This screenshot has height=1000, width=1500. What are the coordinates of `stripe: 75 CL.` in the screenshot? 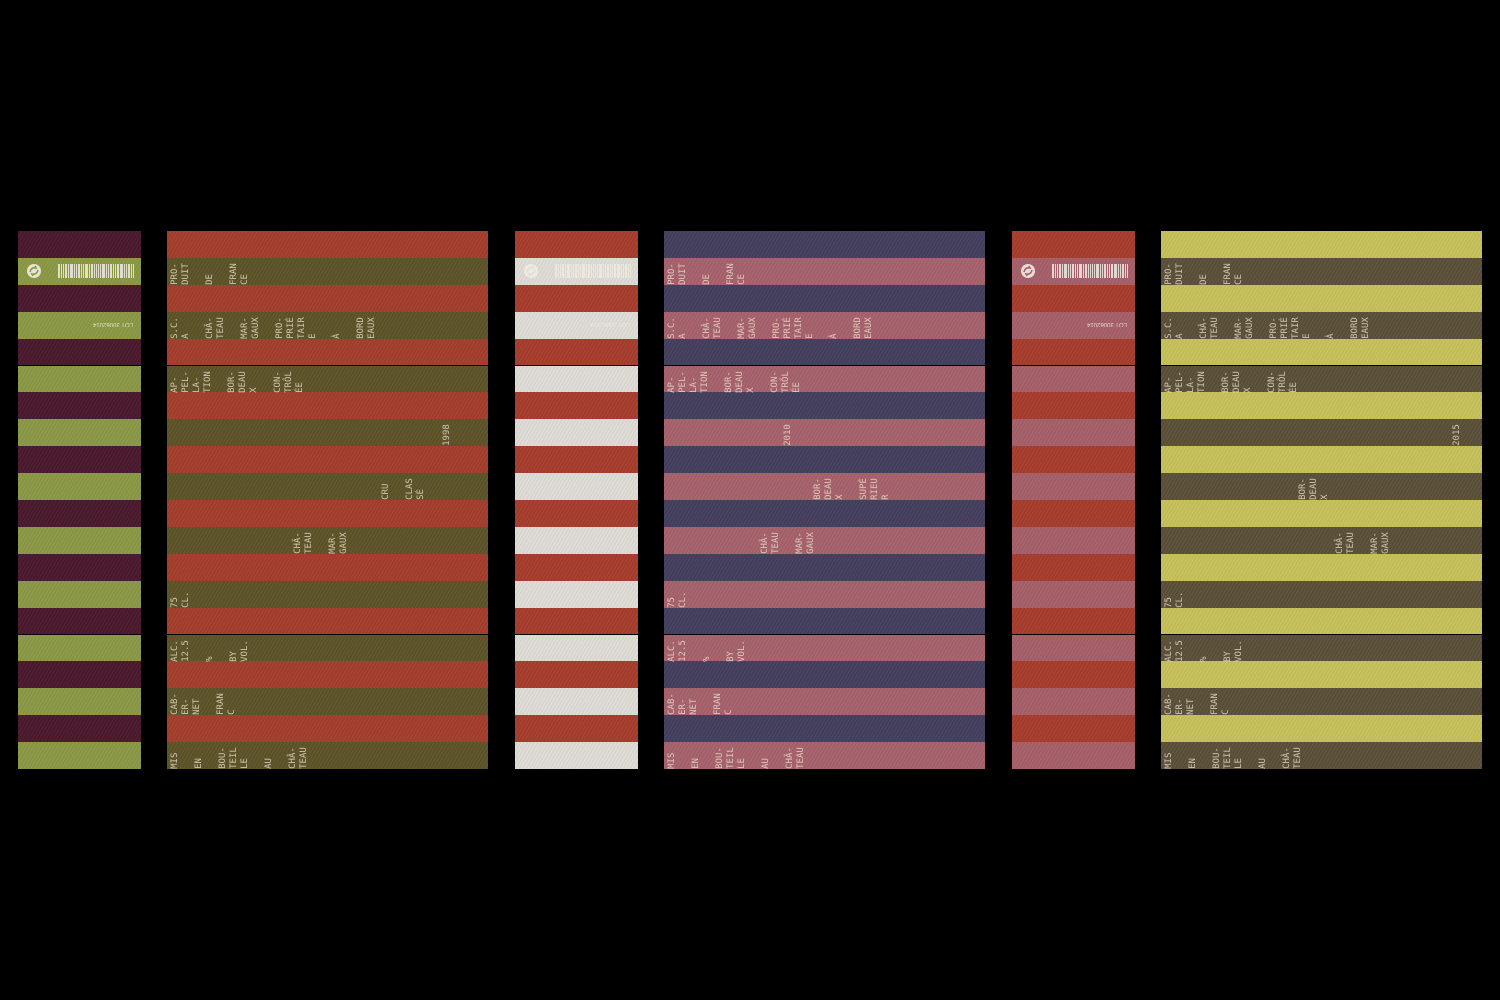 It's located at (327, 594).